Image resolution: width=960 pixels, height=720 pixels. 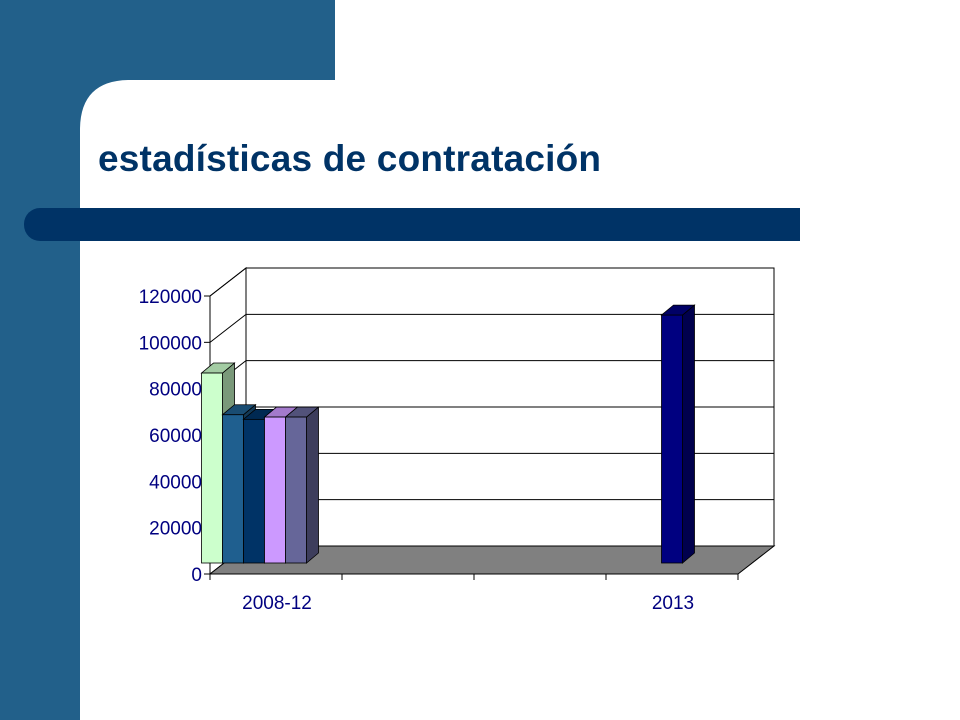 What do you see at coordinates (430, 224) in the screenshot?
I see `title-bar-right` at bounding box center [430, 224].